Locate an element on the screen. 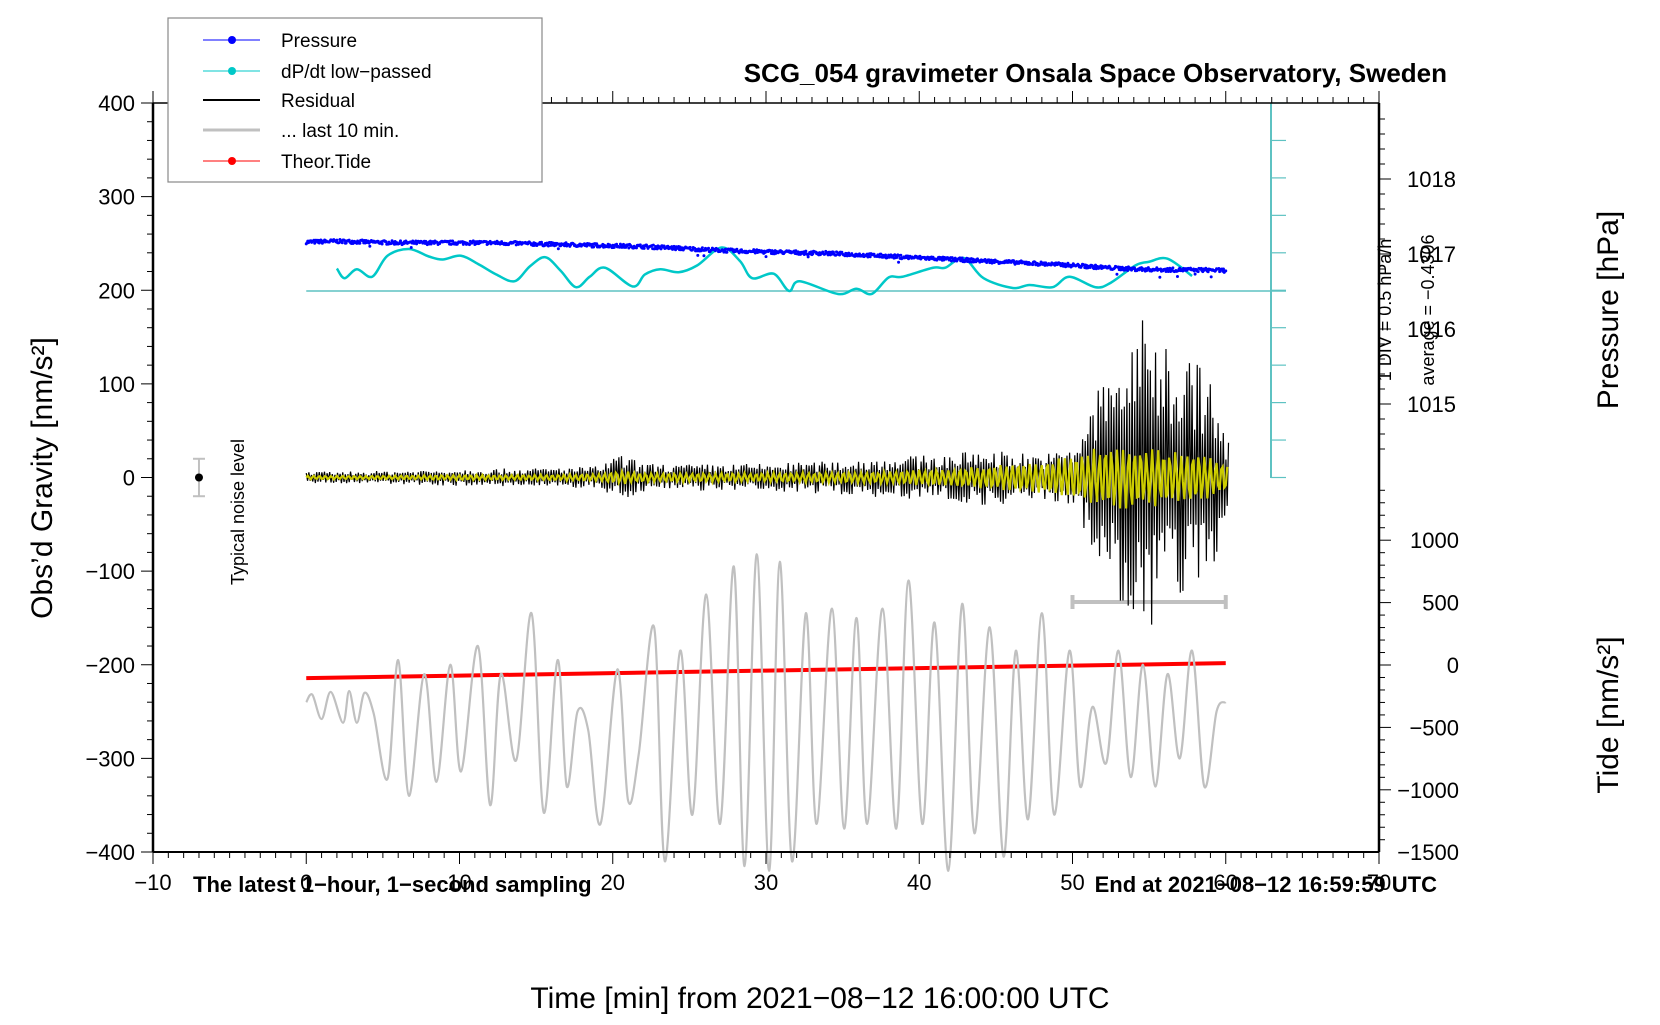 This screenshot has width=1660, height=1025. residual-filtered-line is located at coordinates (767, 478).